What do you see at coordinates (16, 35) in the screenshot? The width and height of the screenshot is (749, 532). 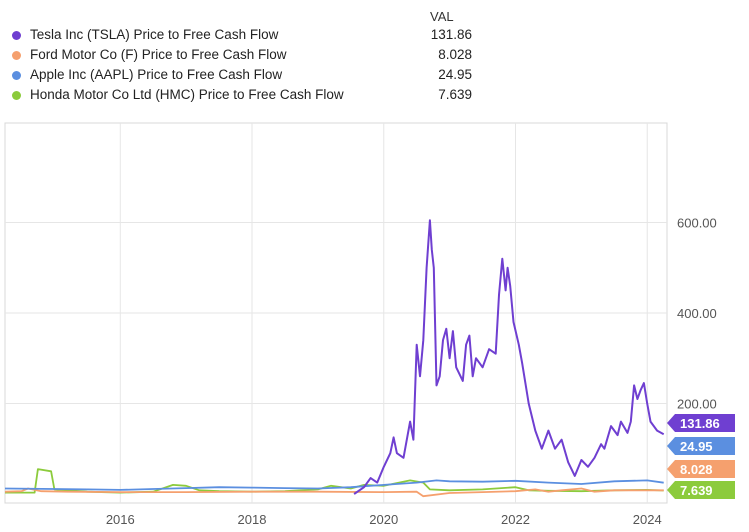 I see `legend-marker-tsla` at bounding box center [16, 35].